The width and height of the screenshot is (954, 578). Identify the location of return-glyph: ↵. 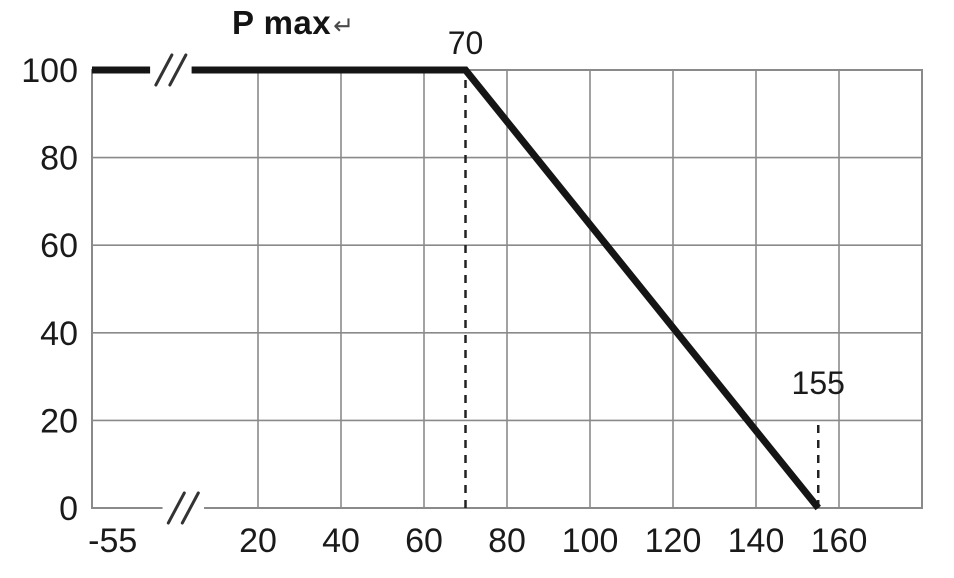
(344, 26).